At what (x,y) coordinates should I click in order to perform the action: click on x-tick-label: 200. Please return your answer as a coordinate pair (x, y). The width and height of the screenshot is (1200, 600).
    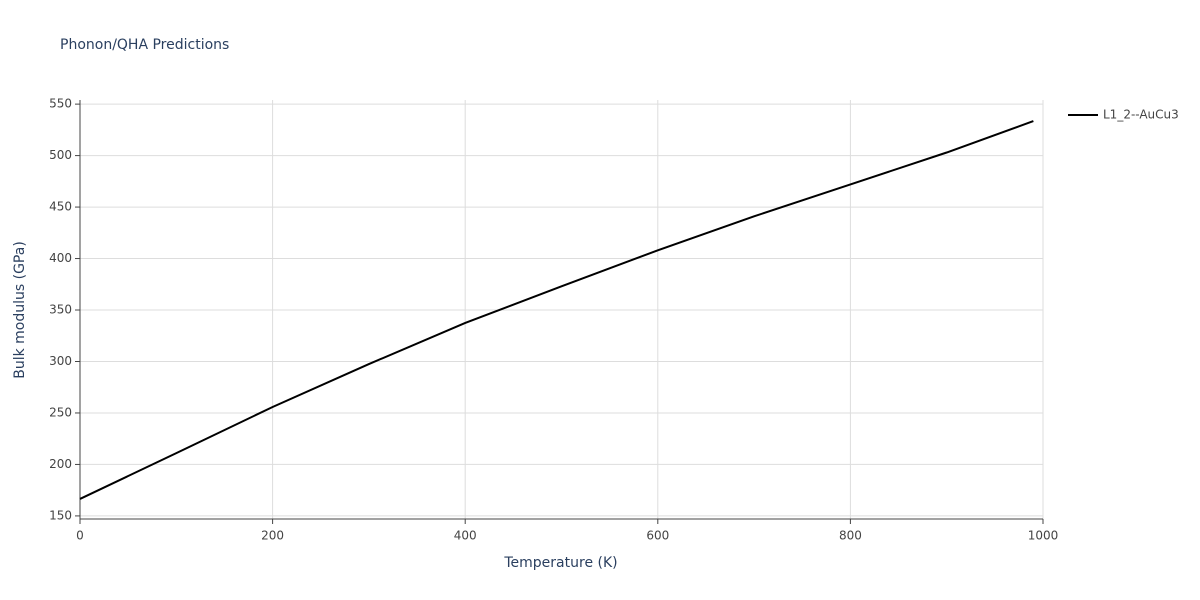
    Looking at the image, I should click on (272, 536).